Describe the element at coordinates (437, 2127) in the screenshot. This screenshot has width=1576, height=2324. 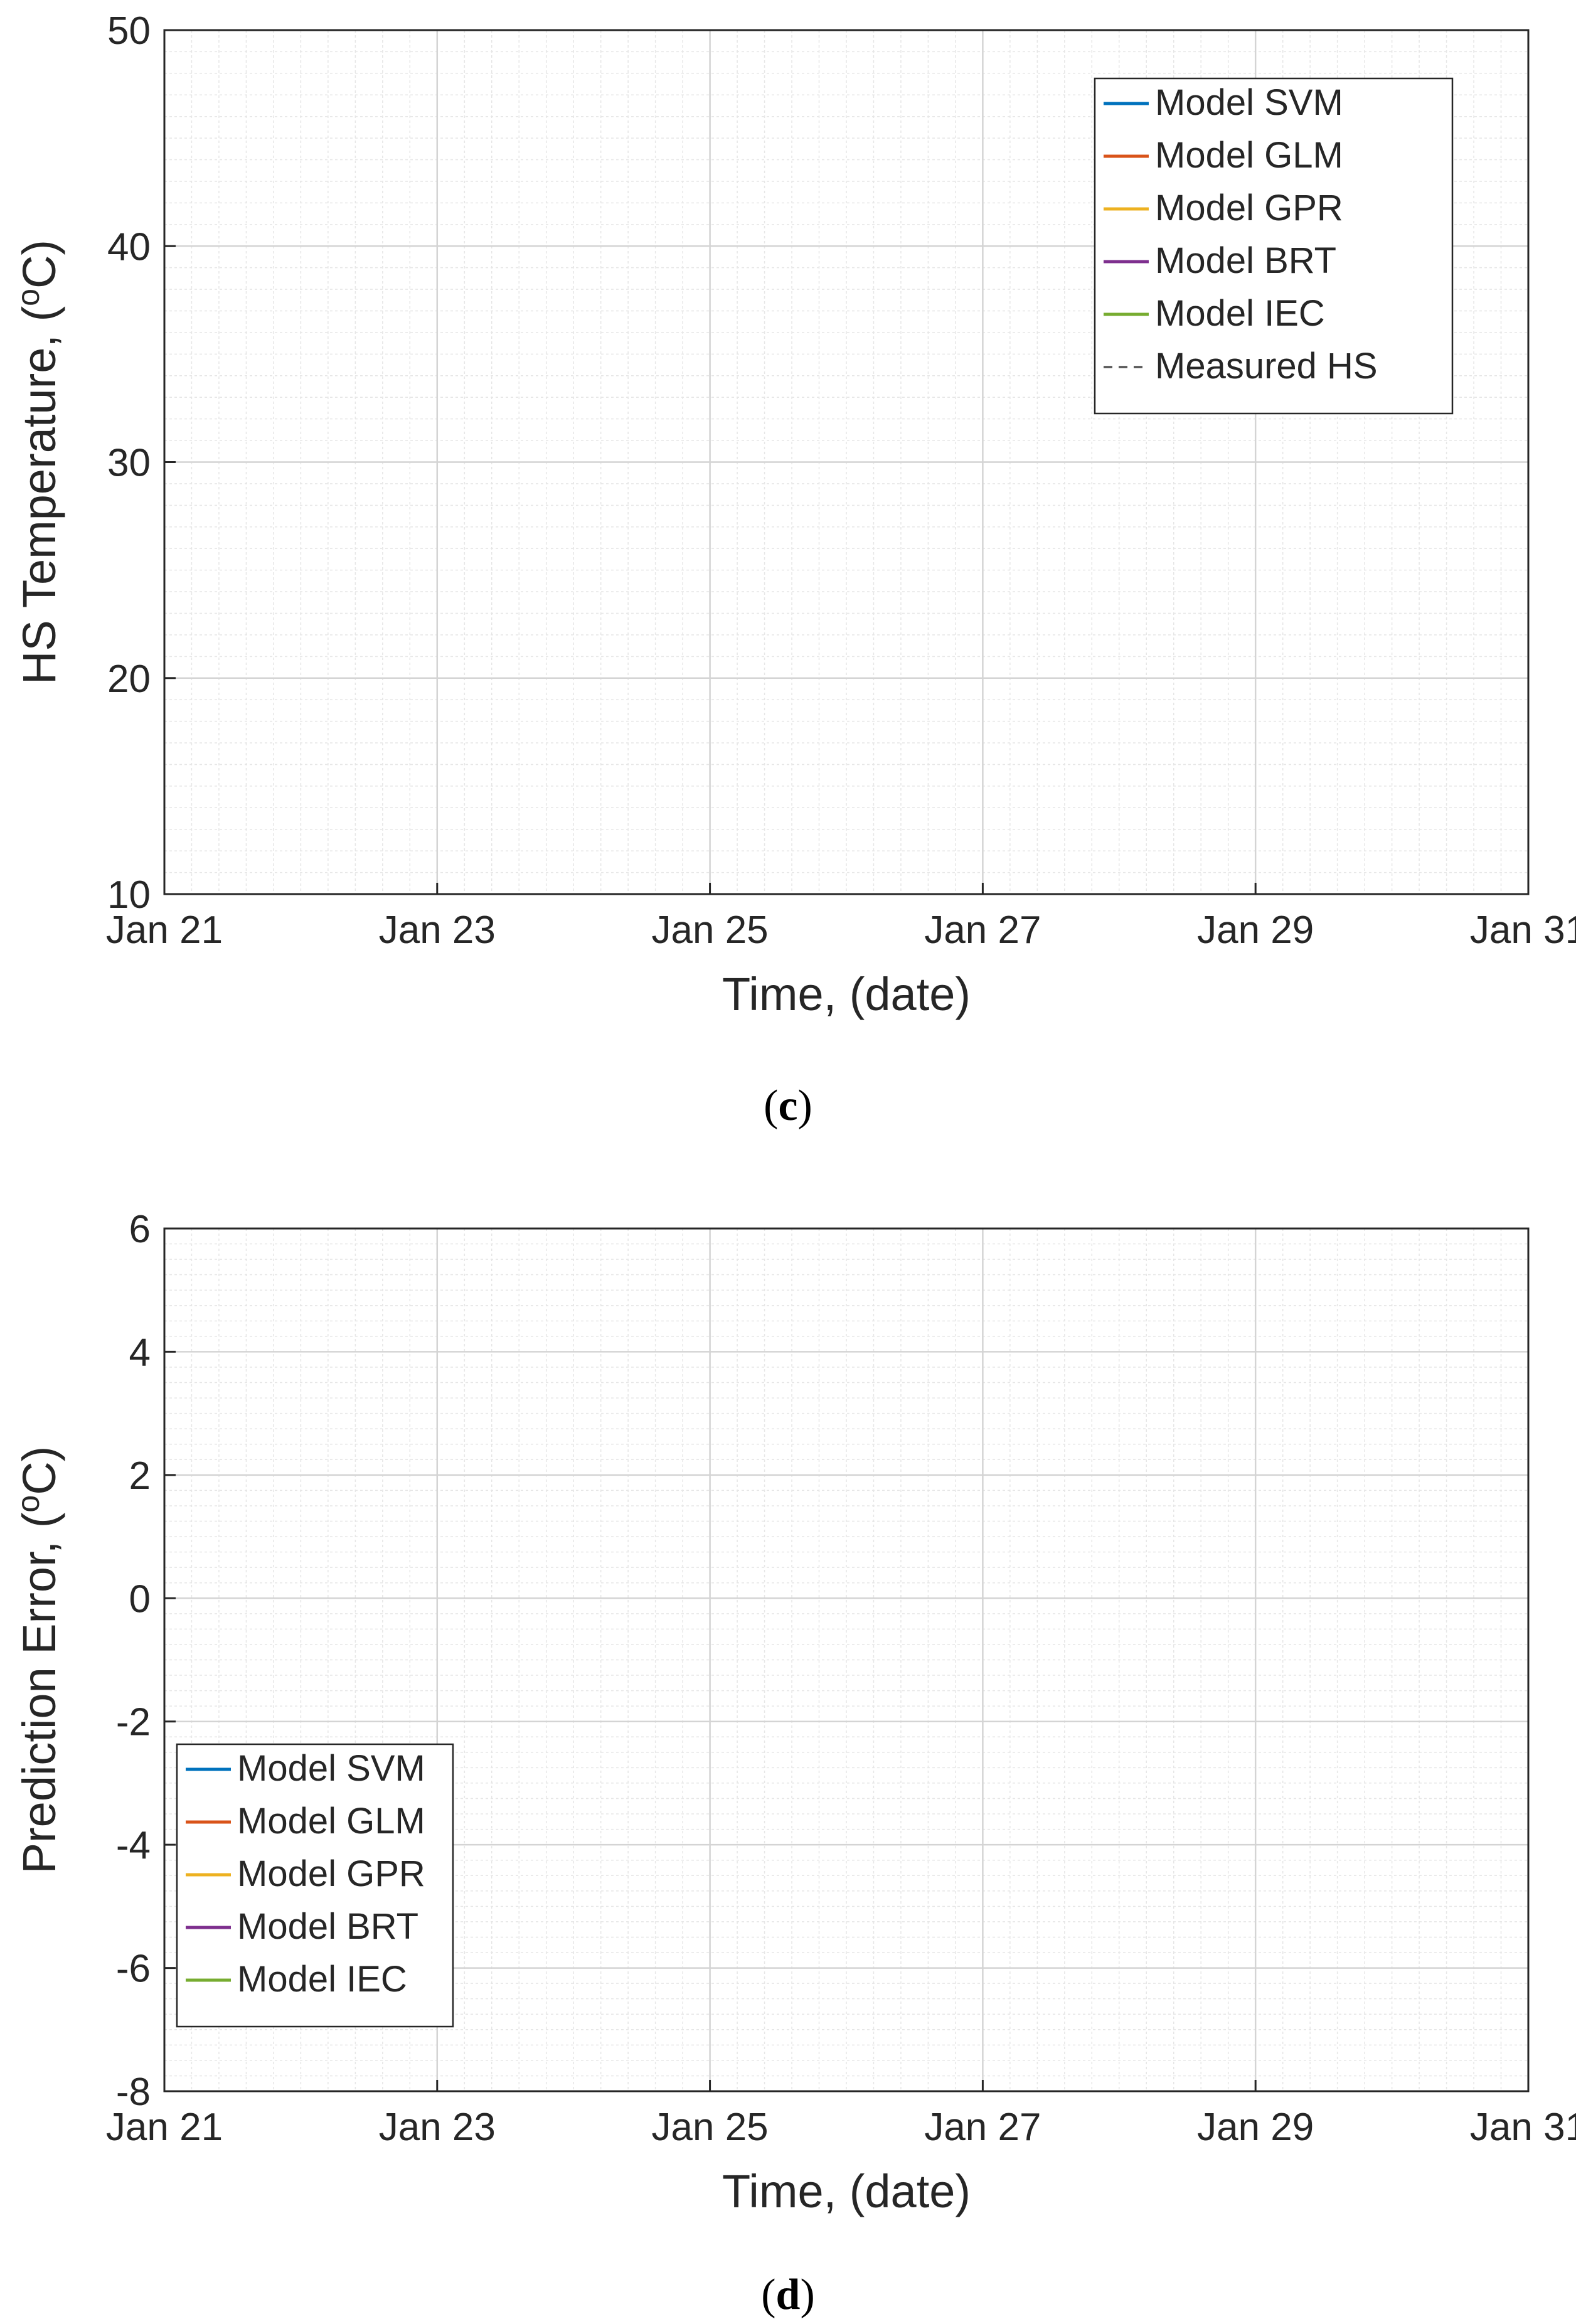
I see `d-x-tick-label: Jan 23` at that location.